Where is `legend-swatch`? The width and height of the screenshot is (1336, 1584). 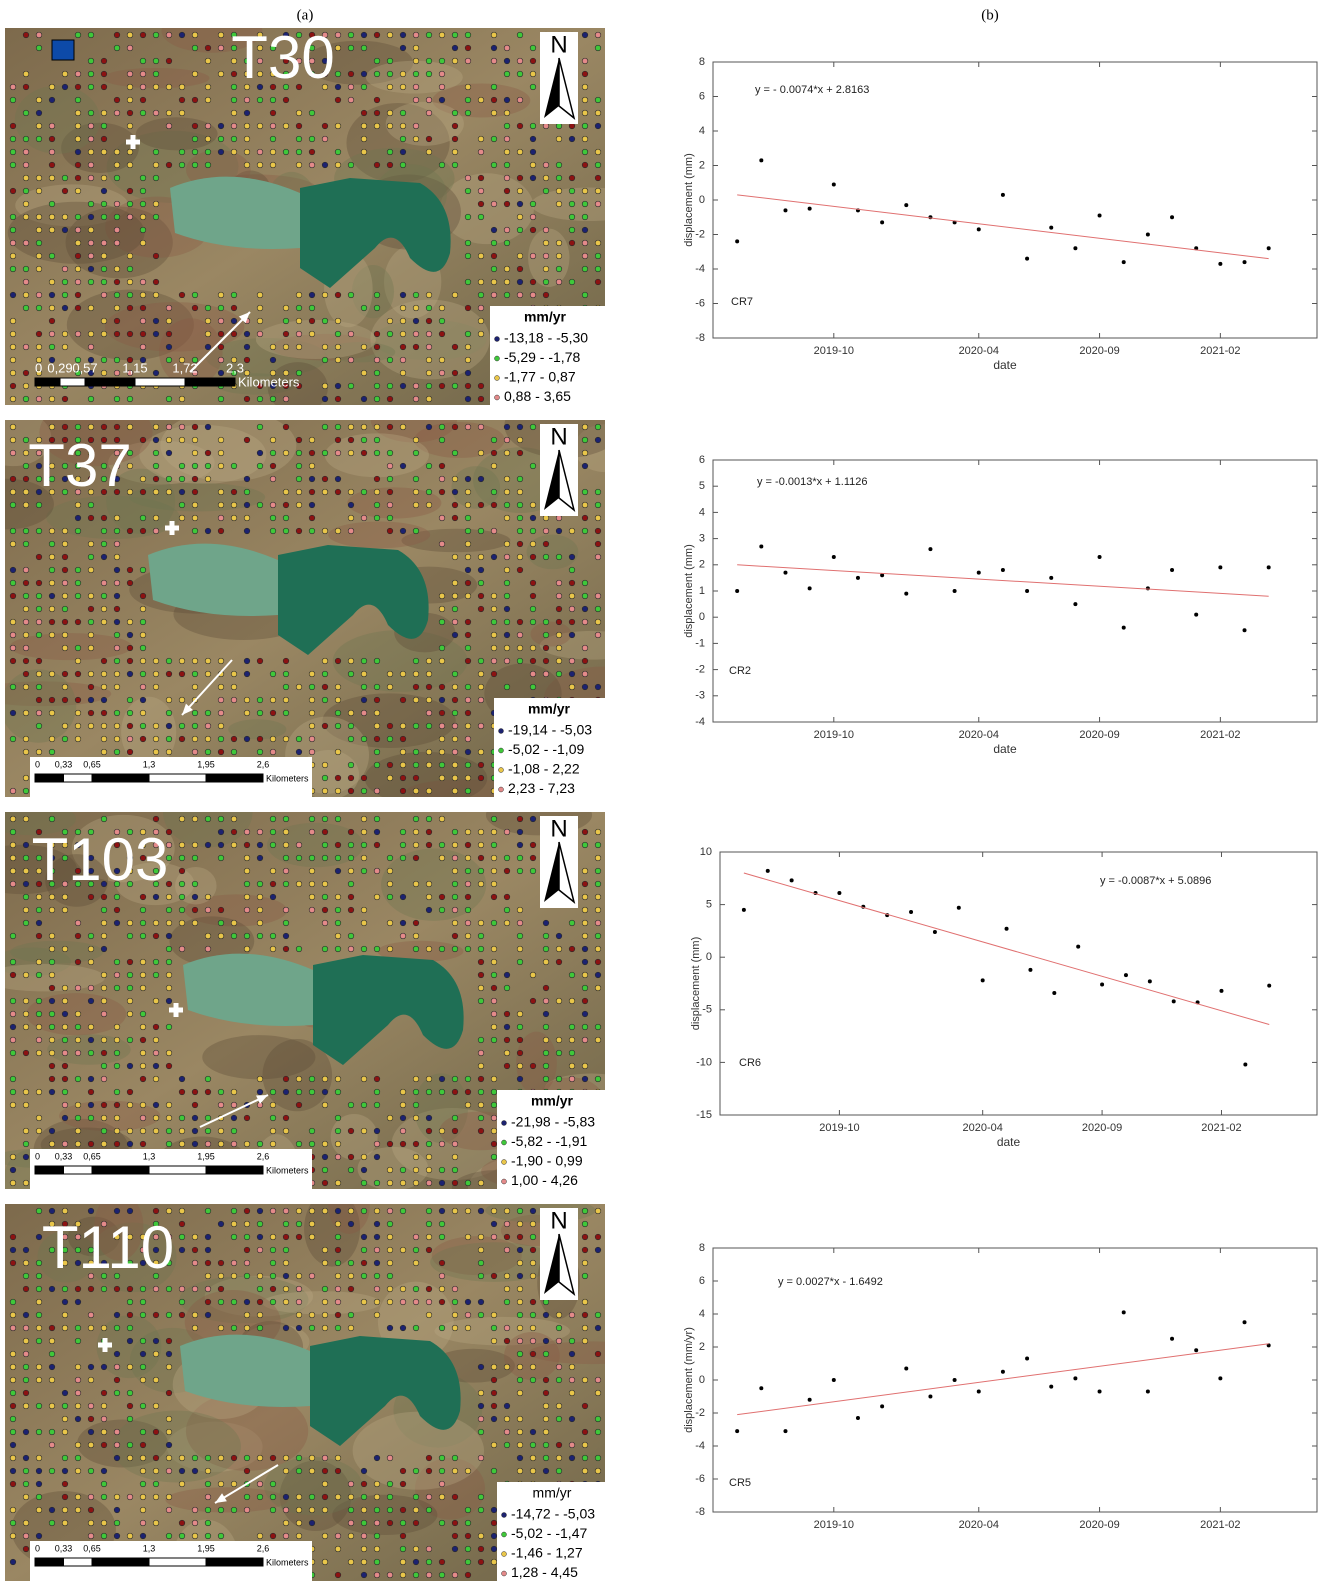 legend-swatch is located at coordinates (504, 1162).